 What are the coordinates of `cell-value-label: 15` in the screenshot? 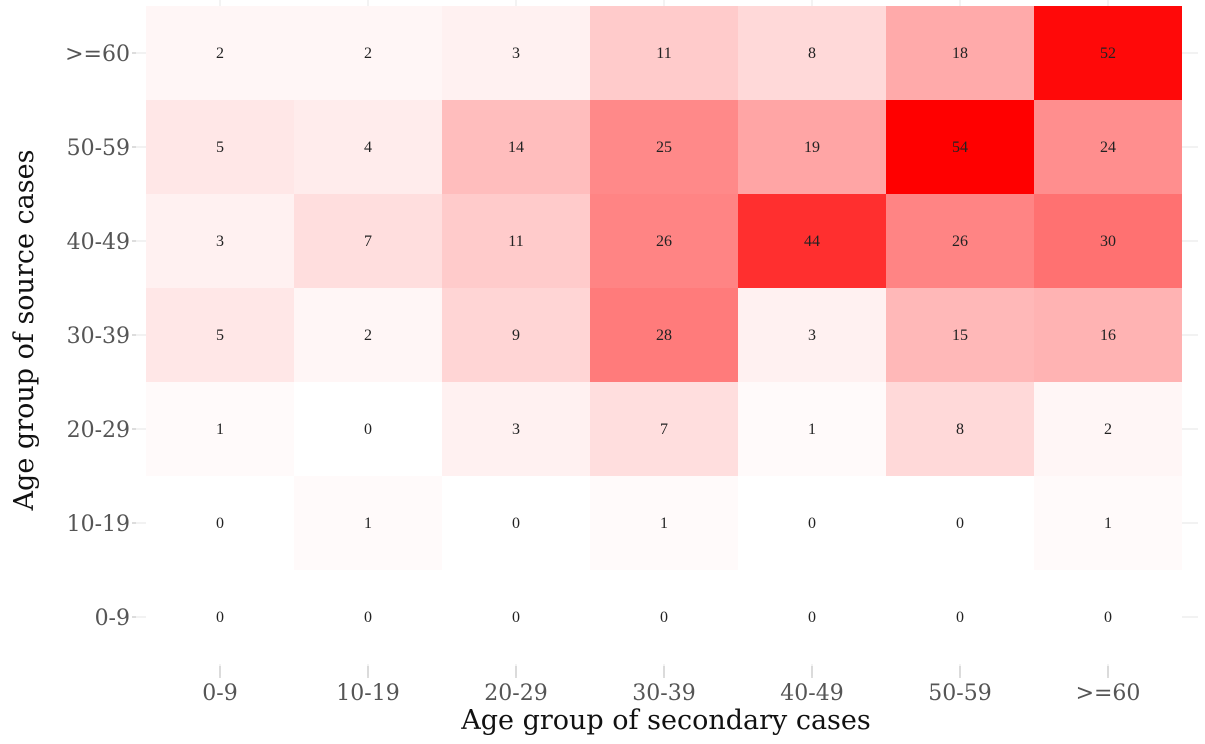 It's located at (960, 335).